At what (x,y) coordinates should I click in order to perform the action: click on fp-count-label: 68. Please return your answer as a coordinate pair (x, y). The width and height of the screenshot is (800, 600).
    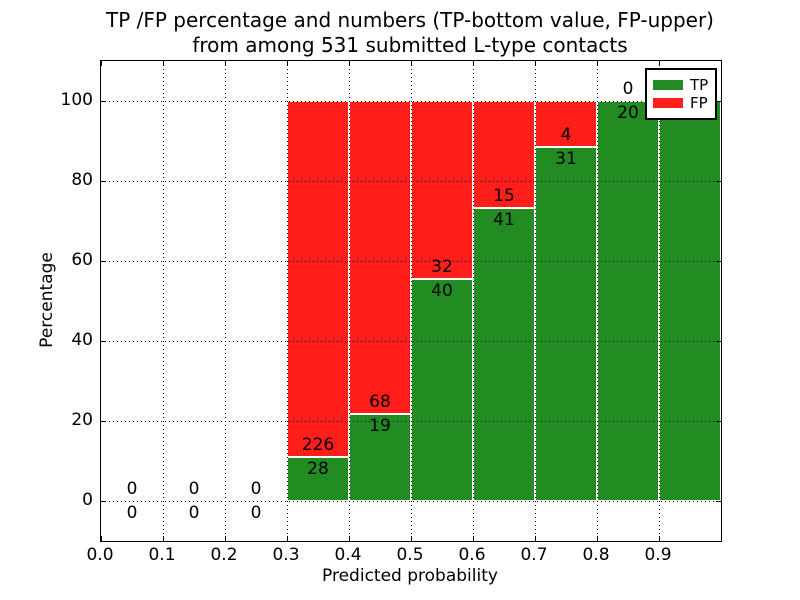
    Looking at the image, I should click on (380, 401).